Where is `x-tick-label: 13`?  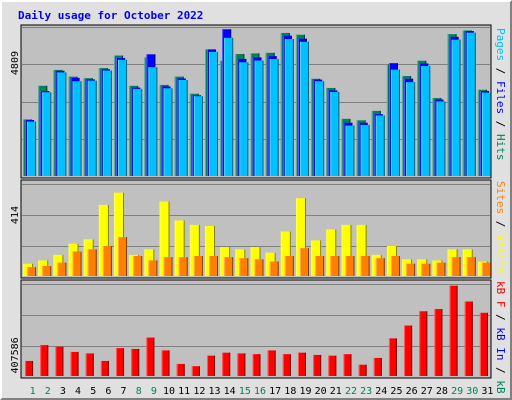 x-tick-label: 13 is located at coordinates (214, 391).